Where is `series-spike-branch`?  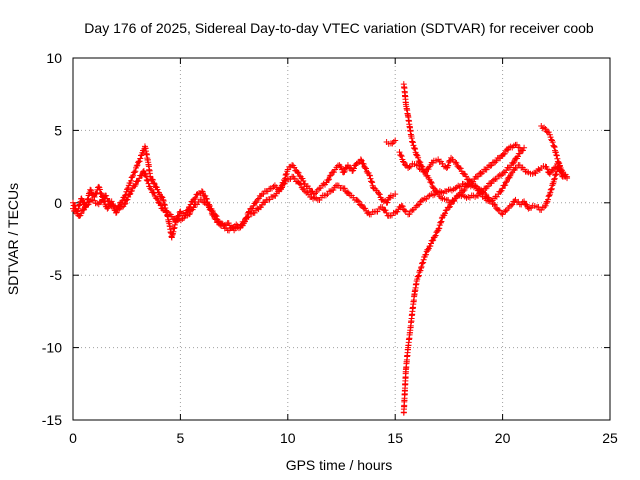 series-spike-branch is located at coordinates (554, 151).